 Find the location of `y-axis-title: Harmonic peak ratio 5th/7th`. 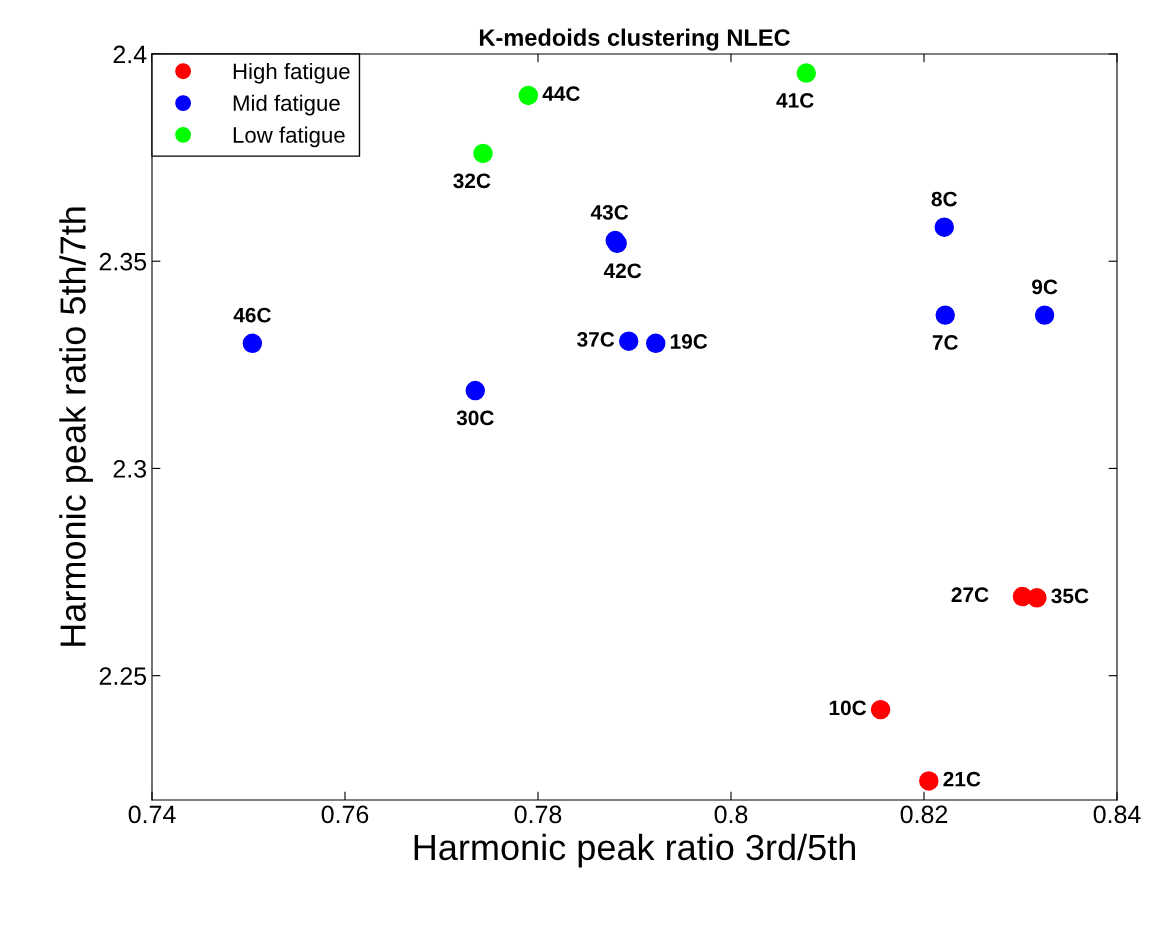

y-axis-title: Harmonic peak ratio 5th/7th is located at coordinates (76, 426).